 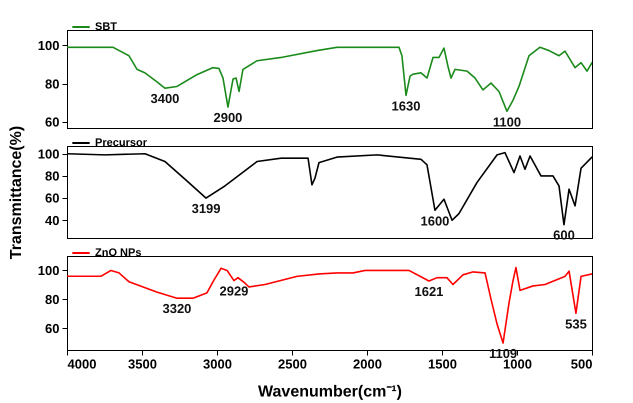 What do you see at coordinates (292, 364) in the screenshot?
I see `x-tick-label: 2500` at bounding box center [292, 364].